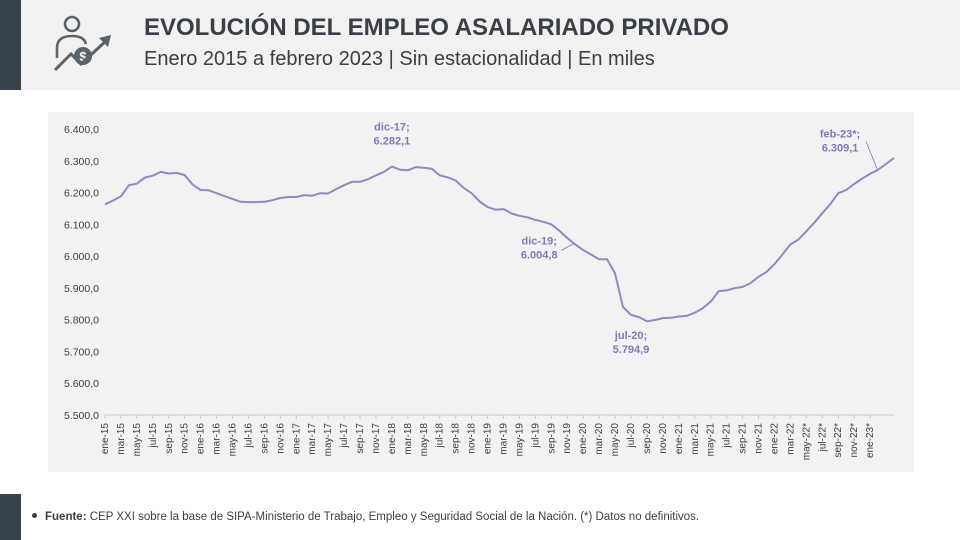  What do you see at coordinates (424, 440) in the screenshot?
I see `x-tick-label: may-18` at bounding box center [424, 440].